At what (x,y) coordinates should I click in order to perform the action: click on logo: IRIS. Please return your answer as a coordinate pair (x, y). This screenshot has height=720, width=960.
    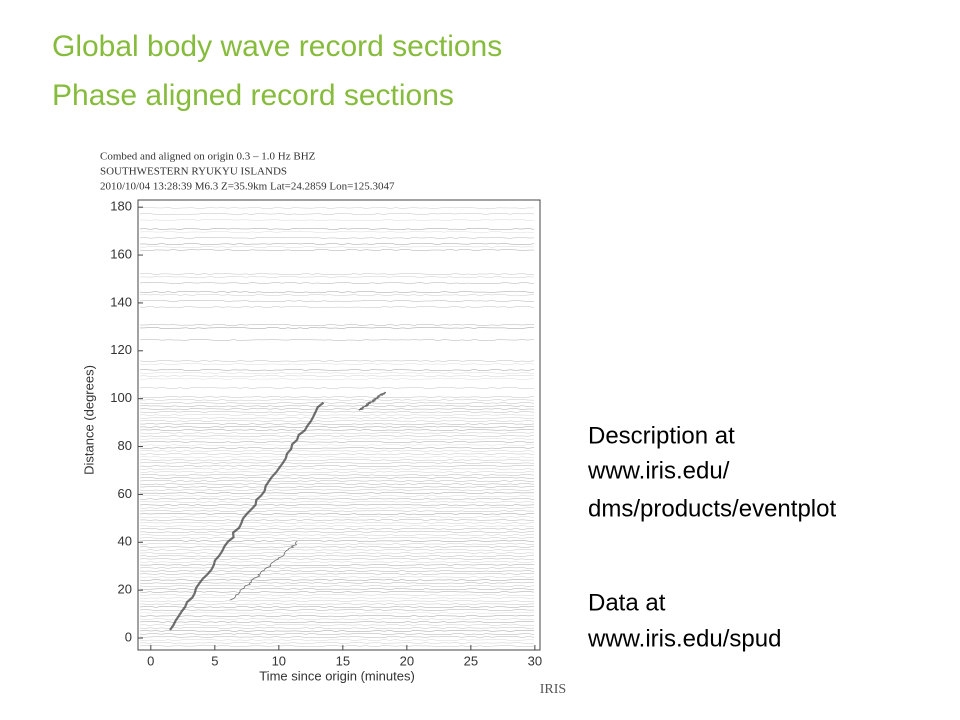
    Looking at the image, I should click on (553, 689).